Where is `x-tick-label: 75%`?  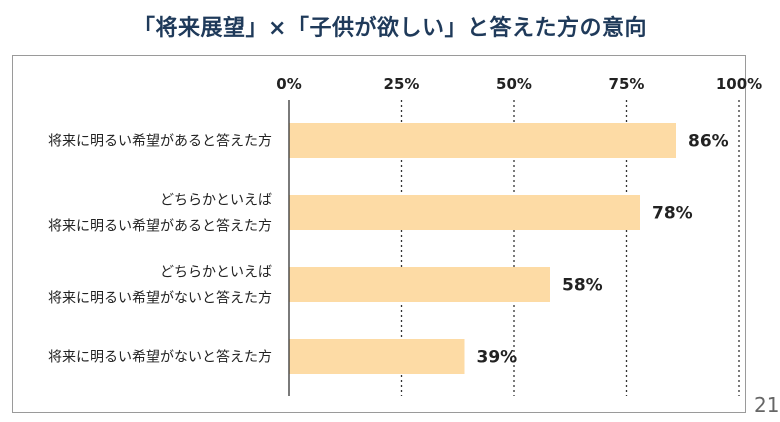
x-tick-label: 75% is located at coordinates (627, 84).